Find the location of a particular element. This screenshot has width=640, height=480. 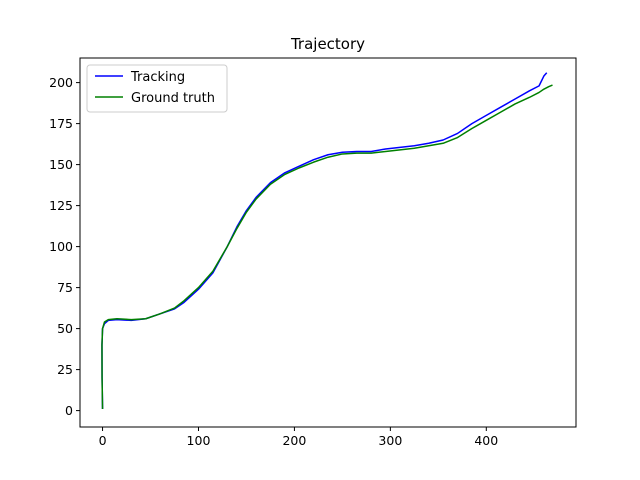

y-tick-label: 25 is located at coordinates (65, 369).